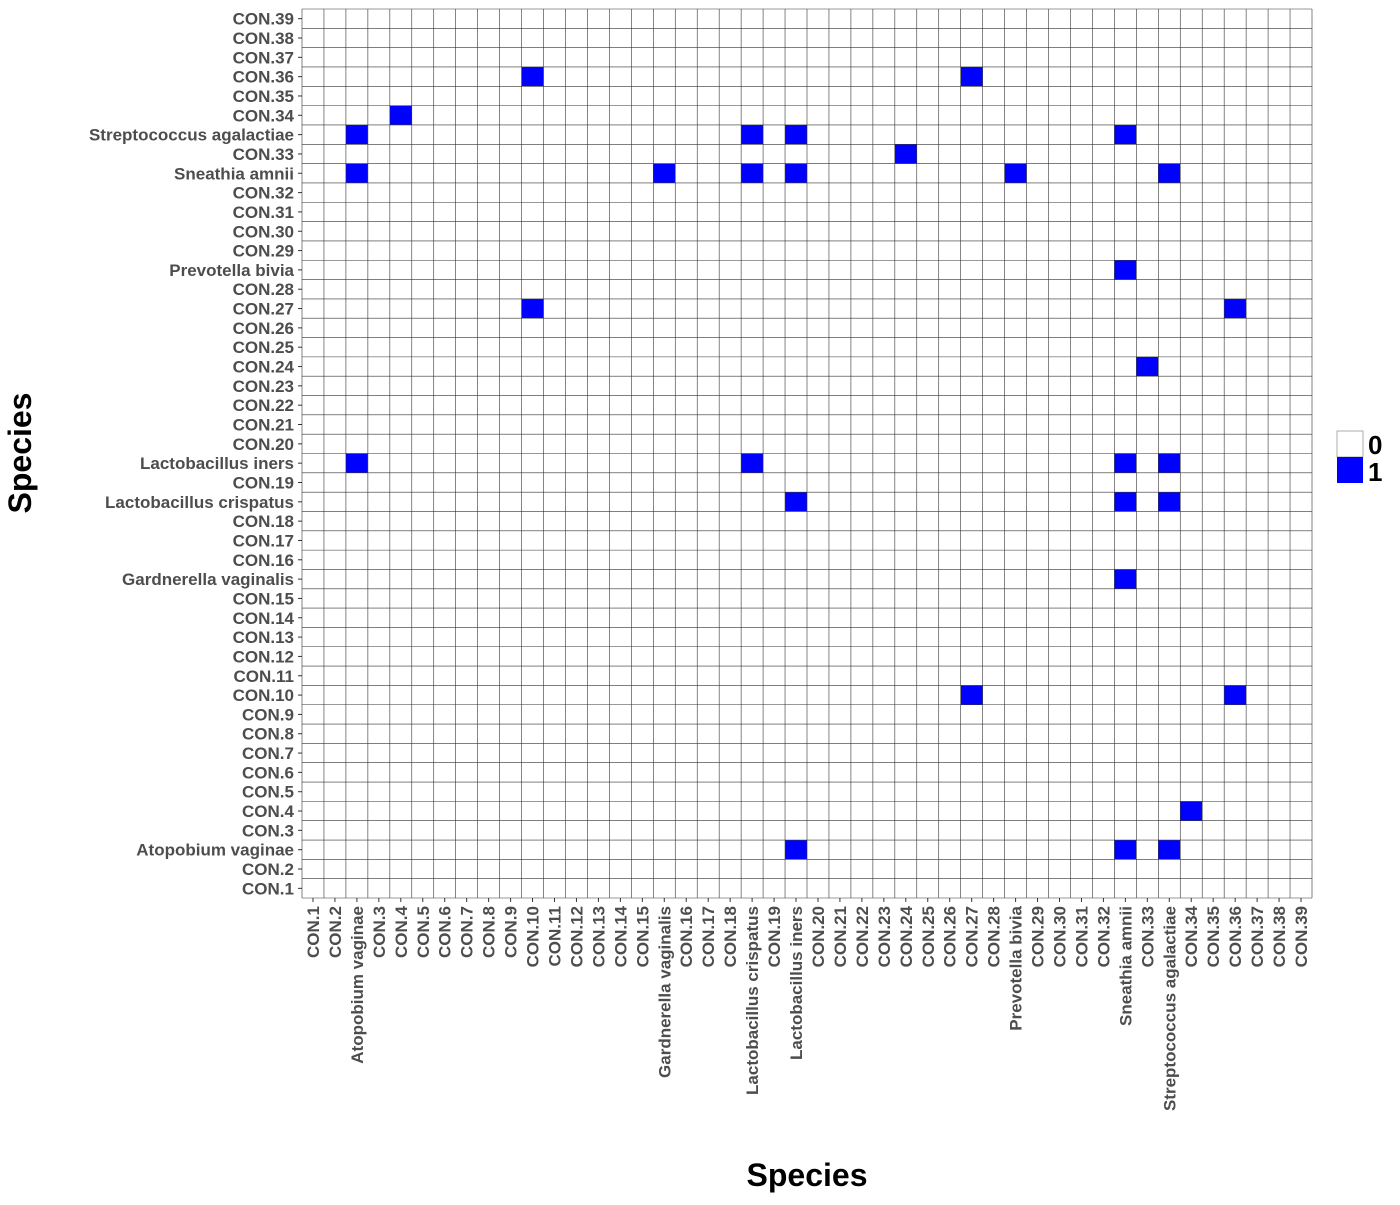  What do you see at coordinates (264, 367) in the screenshot?
I see `y-tick-label: CON.24` at bounding box center [264, 367].